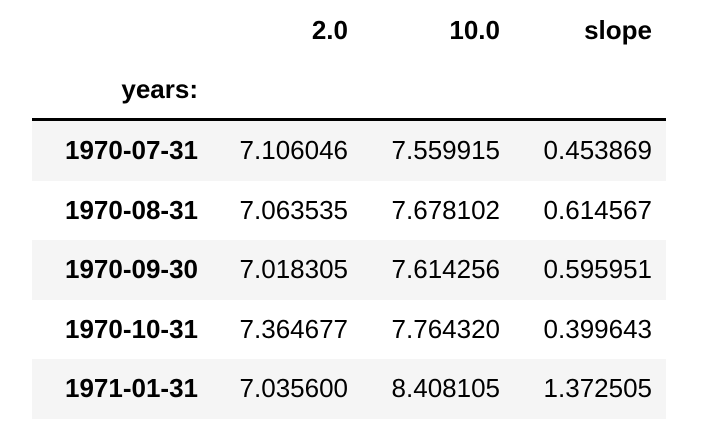  What do you see at coordinates (597, 328) in the screenshot?
I see `cell-slope: 0.399643` at bounding box center [597, 328].